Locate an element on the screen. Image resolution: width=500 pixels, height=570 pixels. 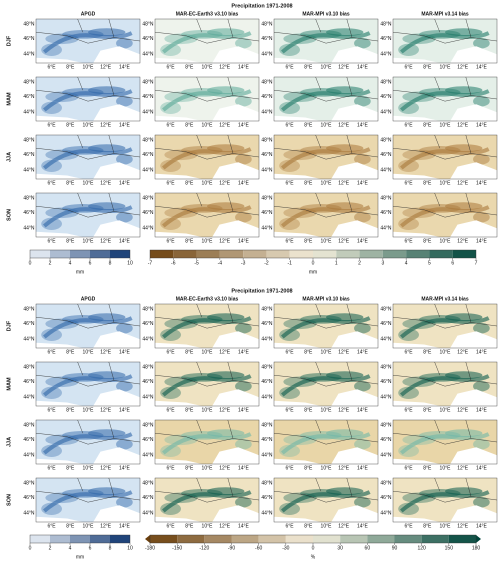
colorbar-tick-label: 3 is located at coordinates (382, 263).